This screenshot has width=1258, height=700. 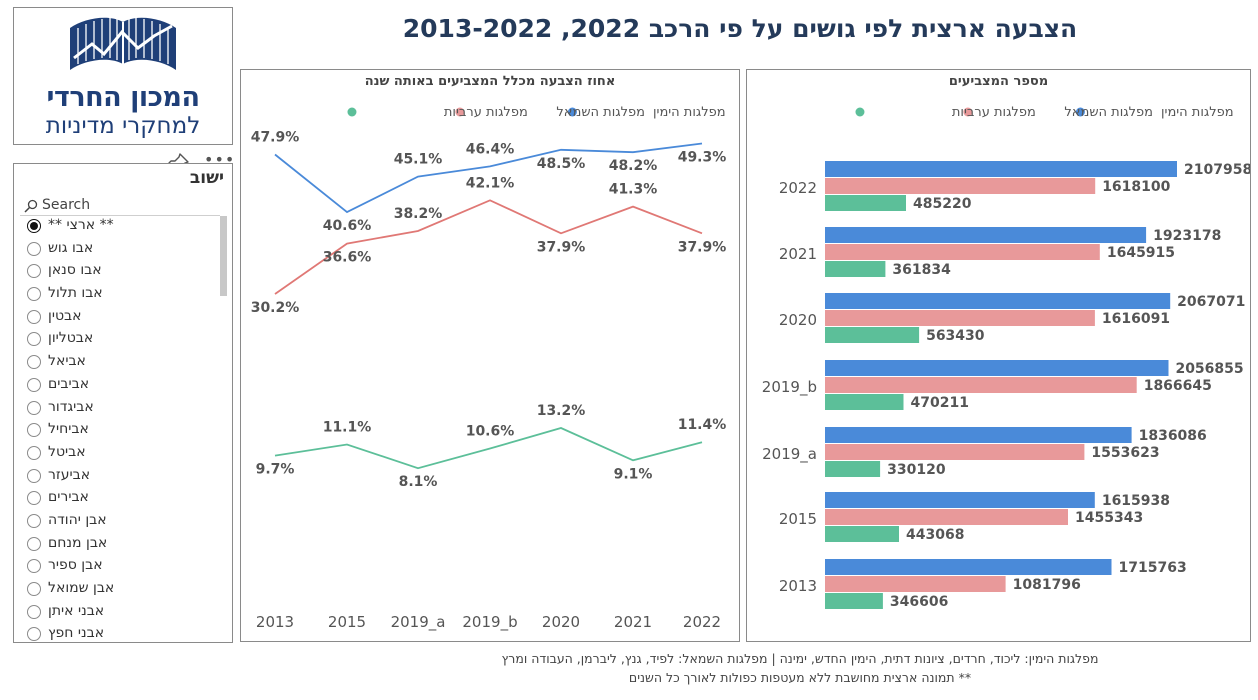 I want to click on data-label: 38.2%, so click(x=418, y=214).